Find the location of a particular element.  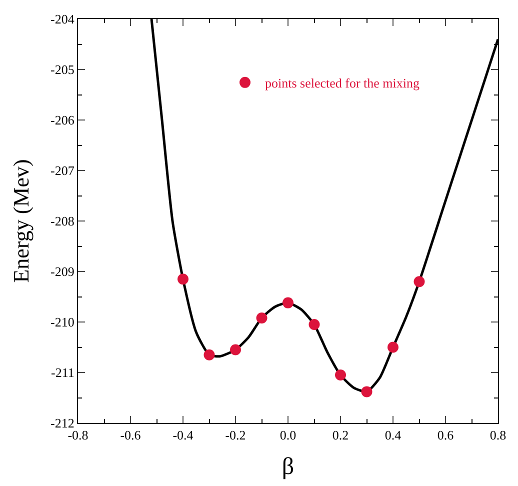

x-tick-label: 0.4 is located at coordinates (393, 435).